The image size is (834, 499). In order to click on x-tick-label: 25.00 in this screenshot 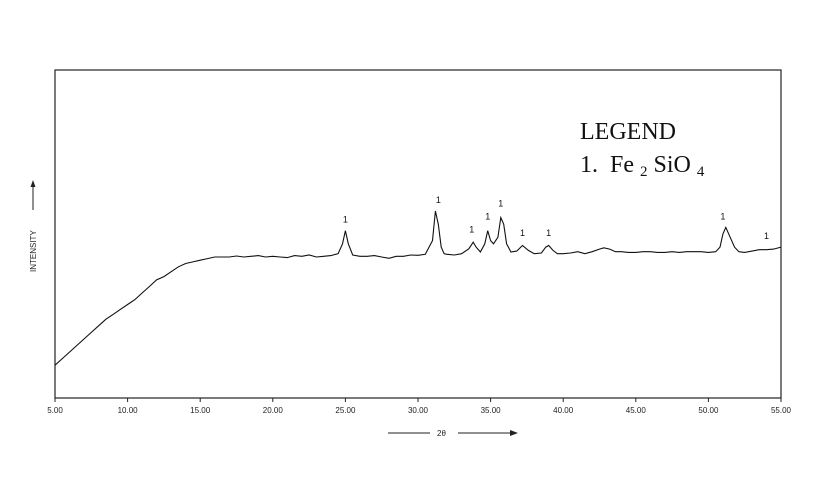, I will do `click(345, 410)`.